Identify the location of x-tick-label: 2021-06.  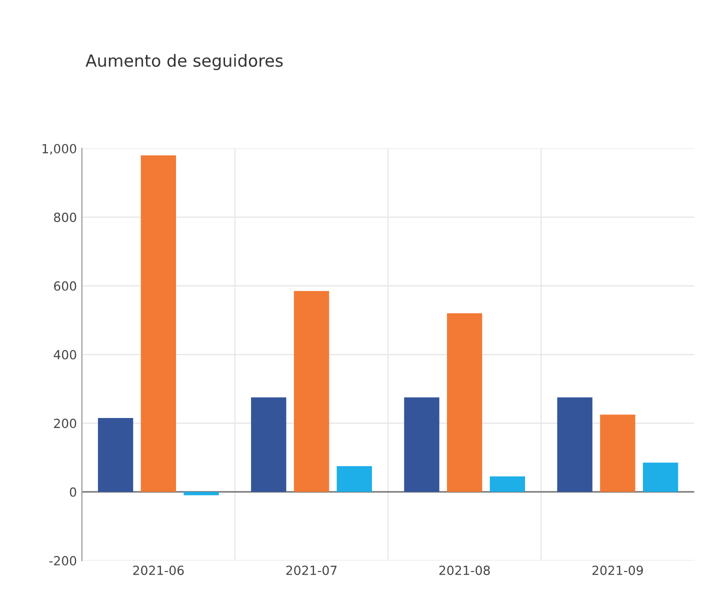
(158, 571).